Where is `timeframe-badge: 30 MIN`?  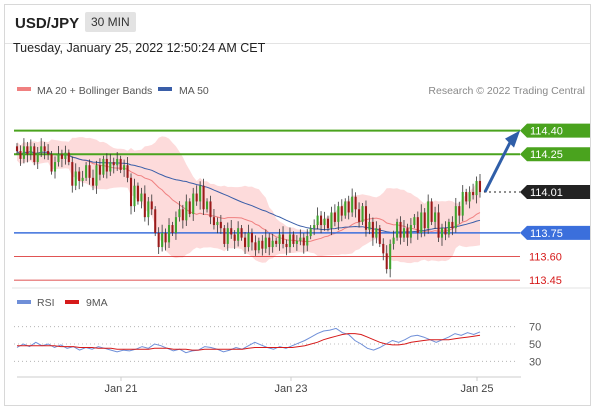 timeframe-badge: 30 MIN is located at coordinates (110, 22).